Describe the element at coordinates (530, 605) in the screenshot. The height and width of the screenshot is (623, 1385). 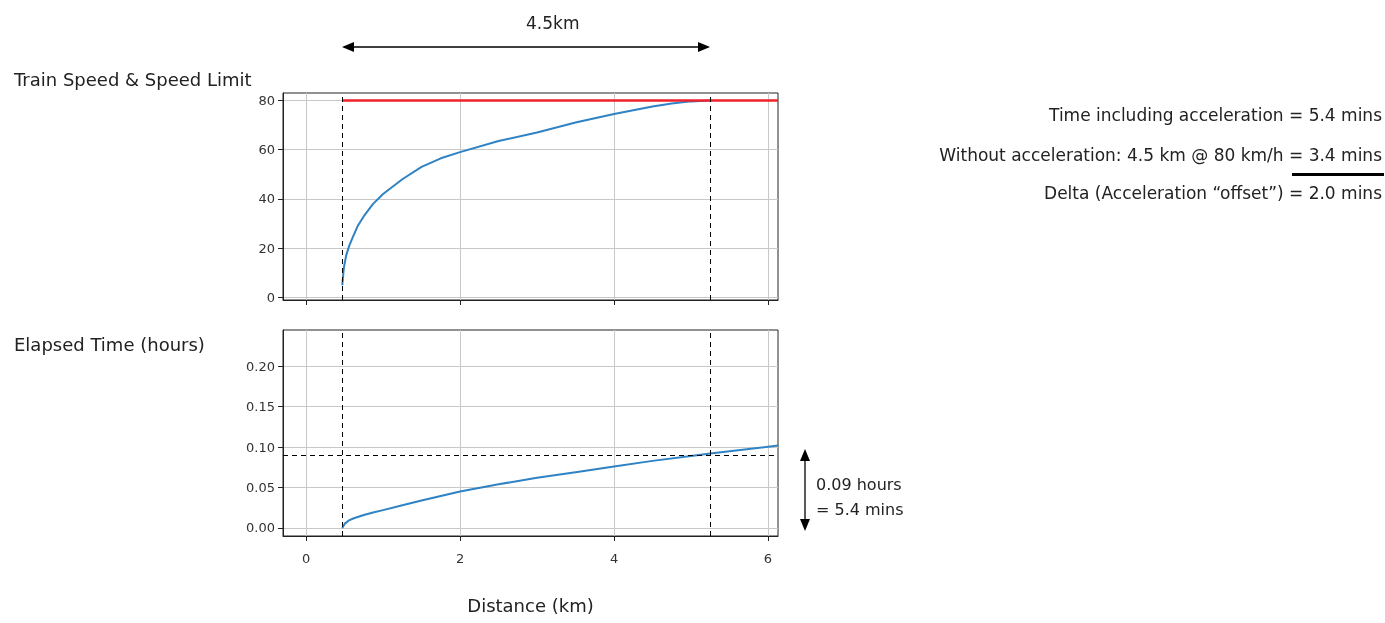
I see `x-axis-title: Distance (km)` at that location.